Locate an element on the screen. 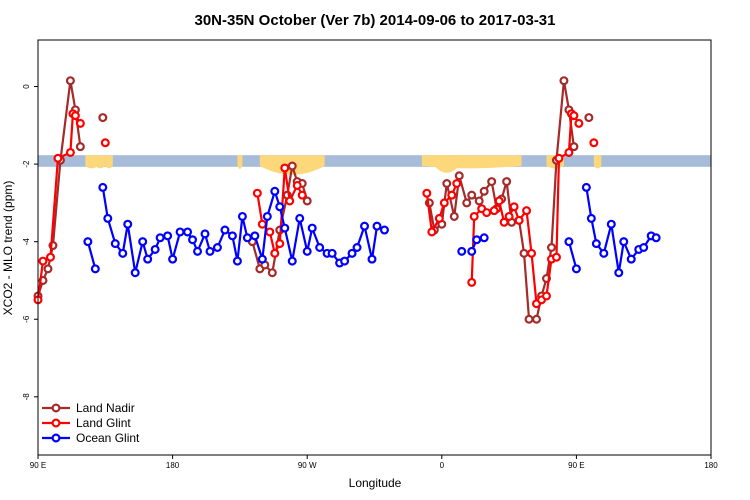  ocean-band is located at coordinates (374, 161).